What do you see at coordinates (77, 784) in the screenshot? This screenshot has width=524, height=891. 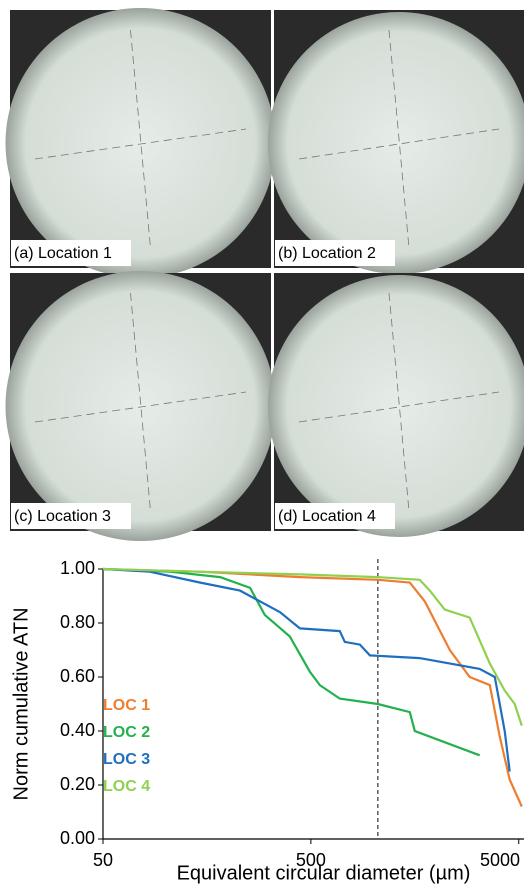 I see `y-tick-label: 0.20` at bounding box center [77, 784].